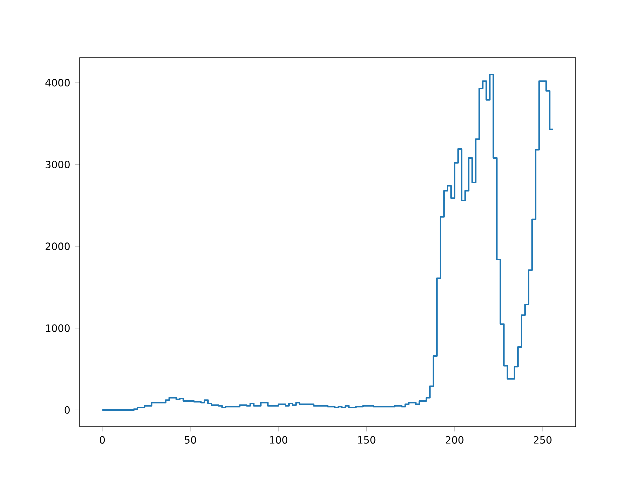  What do you see at coordinates (279, 440) in the screenshot?
I see `x-tick-label: 100` at bounding box center [279, 440].